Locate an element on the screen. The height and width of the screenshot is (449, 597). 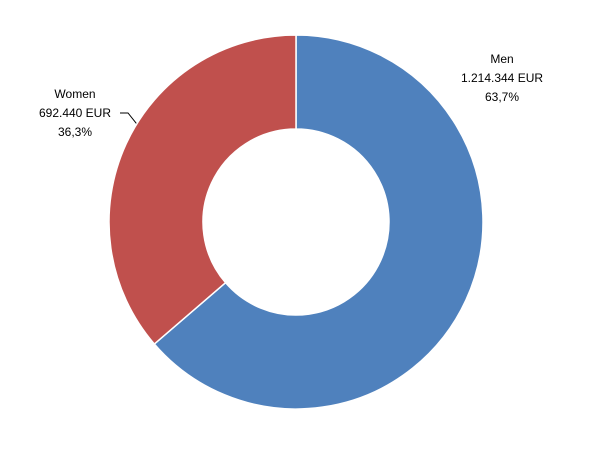
value-label: 1.214.344 EUR is located at coordinates (502, 78).